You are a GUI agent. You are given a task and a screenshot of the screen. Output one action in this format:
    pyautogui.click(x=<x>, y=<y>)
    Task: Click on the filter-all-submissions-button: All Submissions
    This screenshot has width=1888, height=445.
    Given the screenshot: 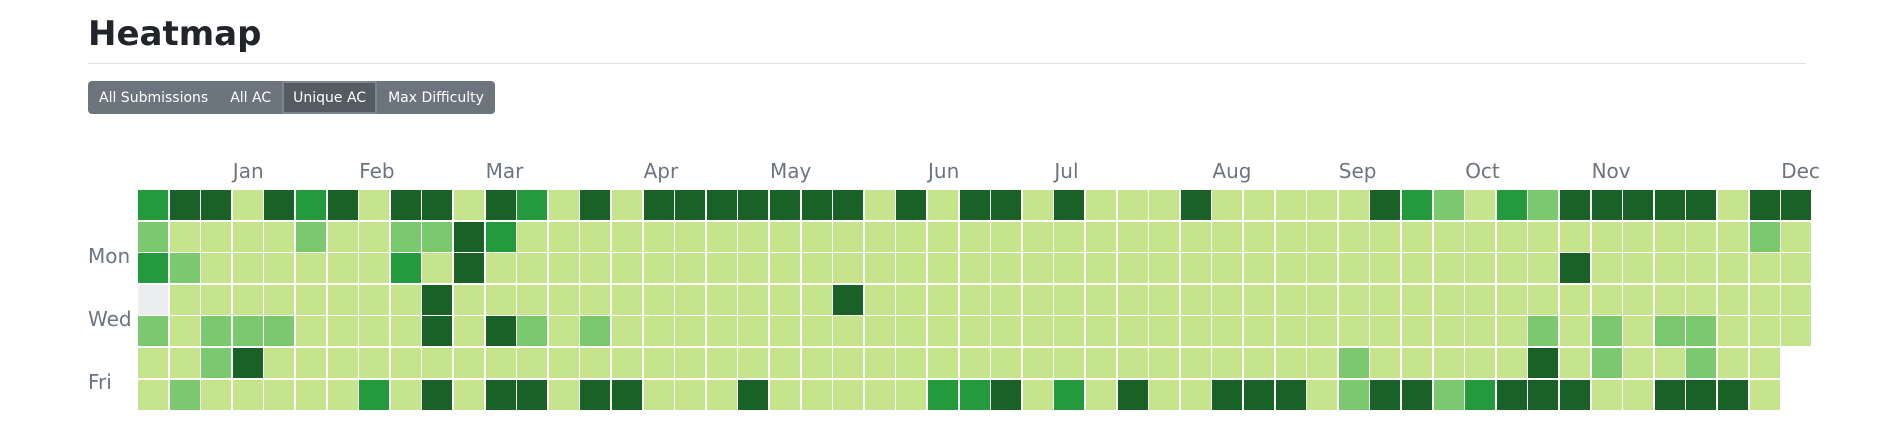 What is the action you would take?
    pyautogui.click(x=154, y=97)
    